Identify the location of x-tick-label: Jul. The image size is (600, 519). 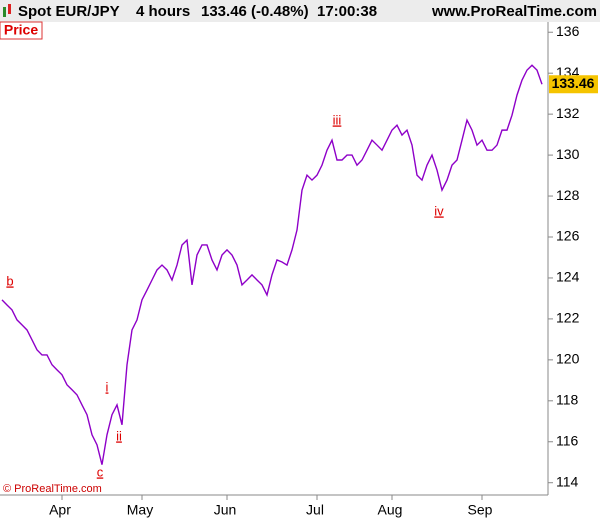
(315, 510).